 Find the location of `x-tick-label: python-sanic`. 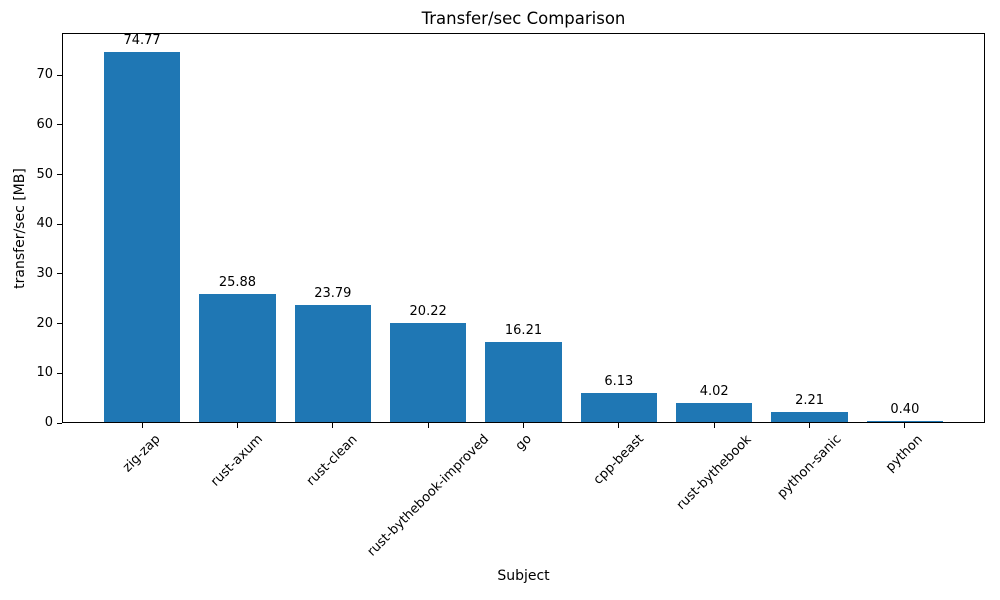

x-tick-label: python-sanic is located at coordinates (809, 467).